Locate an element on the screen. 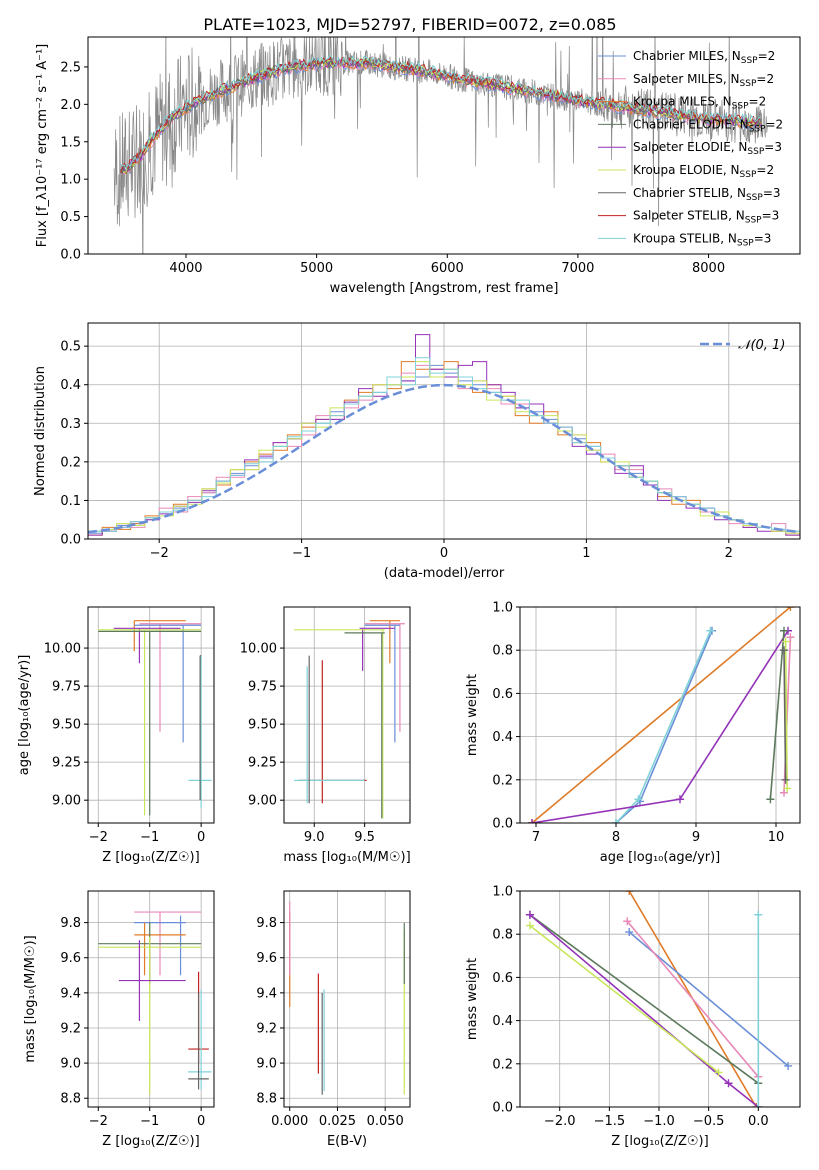 The width and height of the screenshot is (819, 1170). y-tick-label: 2.0 is located at coordinates (70, 105).